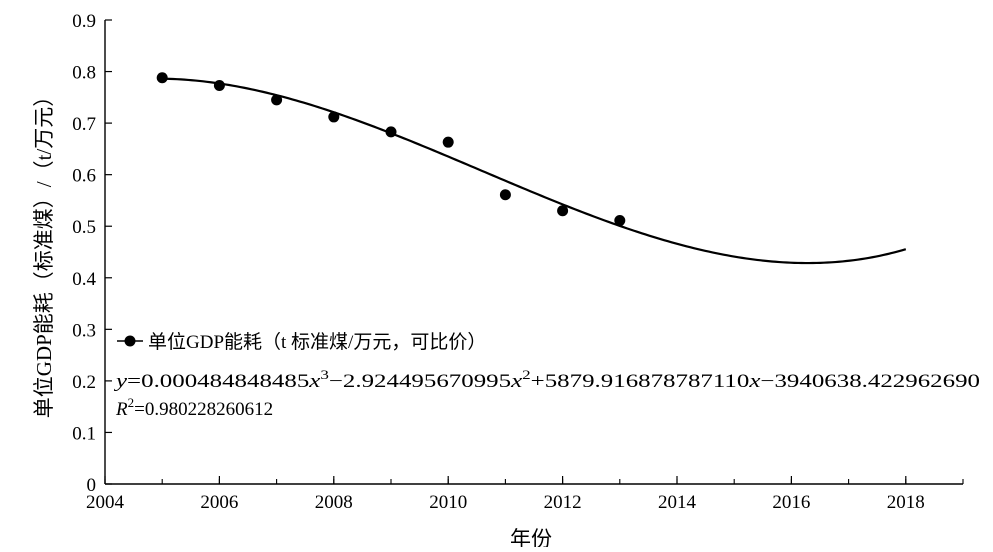 This screenshot has width=993, height=552. Describe the element at coordinates (906, 502) in the screenshot. I see `x-tick-label: 2018` at that location.